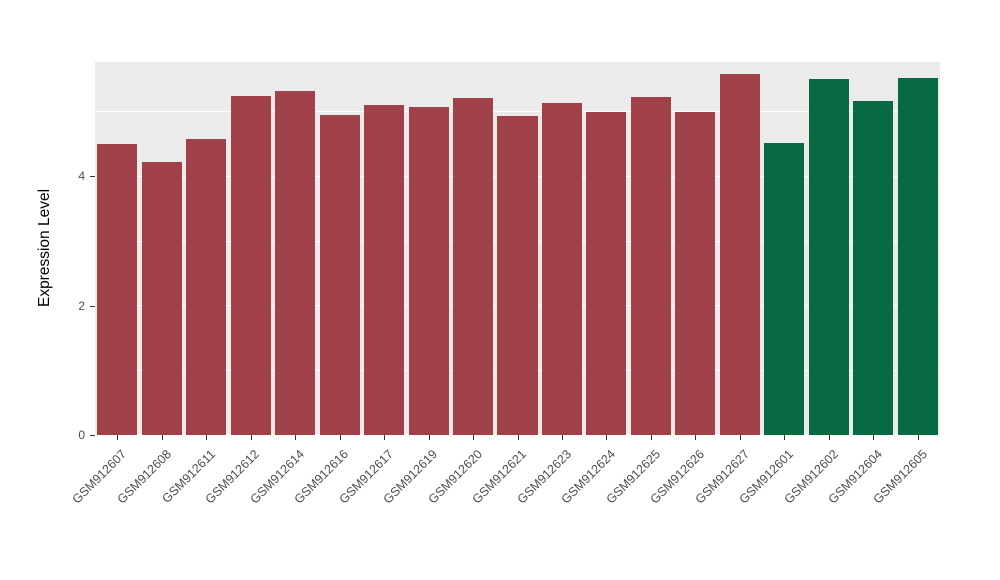 This screenshot has height=580, width=1000. What do you see at coordinates (473, 266) in the screenshot?
I see `bar-GSM912620` at bounding box center [473, 266].